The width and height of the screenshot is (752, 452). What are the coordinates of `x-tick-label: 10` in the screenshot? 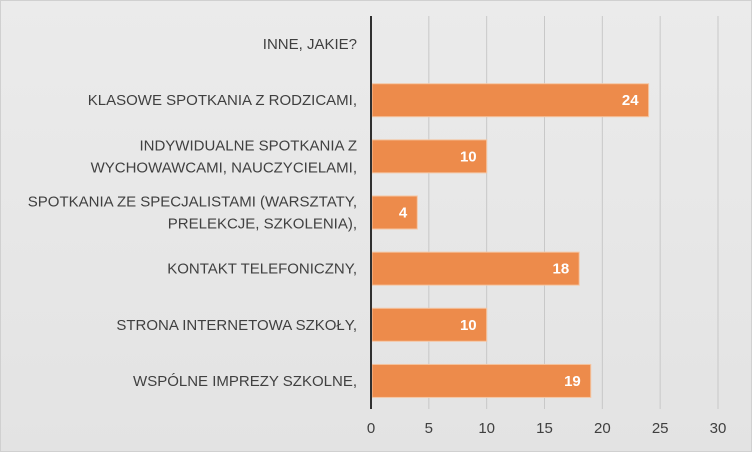 It's located at (486, 428).